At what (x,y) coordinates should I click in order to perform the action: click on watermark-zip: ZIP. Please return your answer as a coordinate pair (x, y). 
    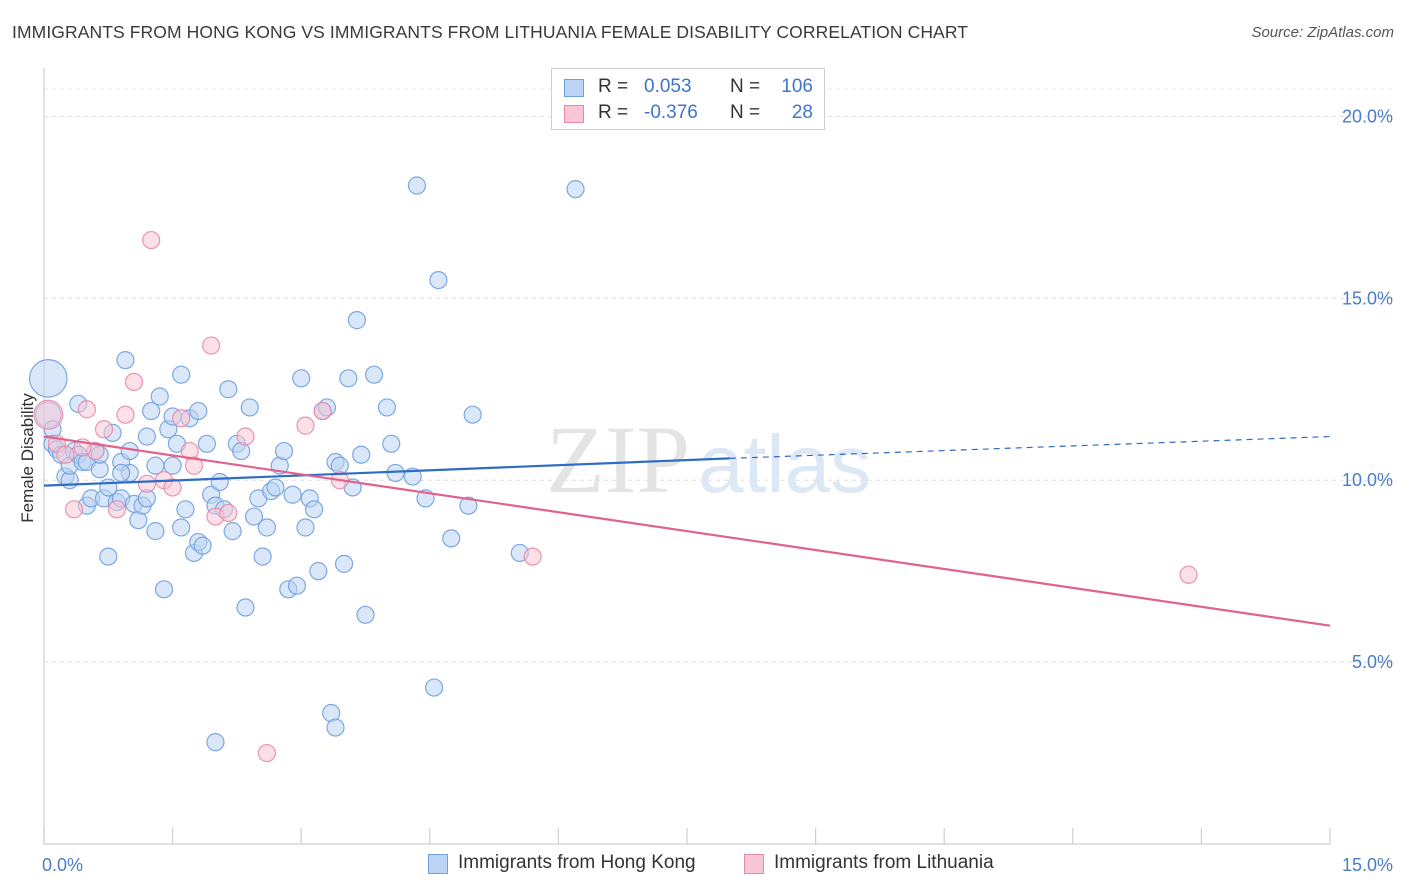
    Looking at the image, I should click on (618, 459).